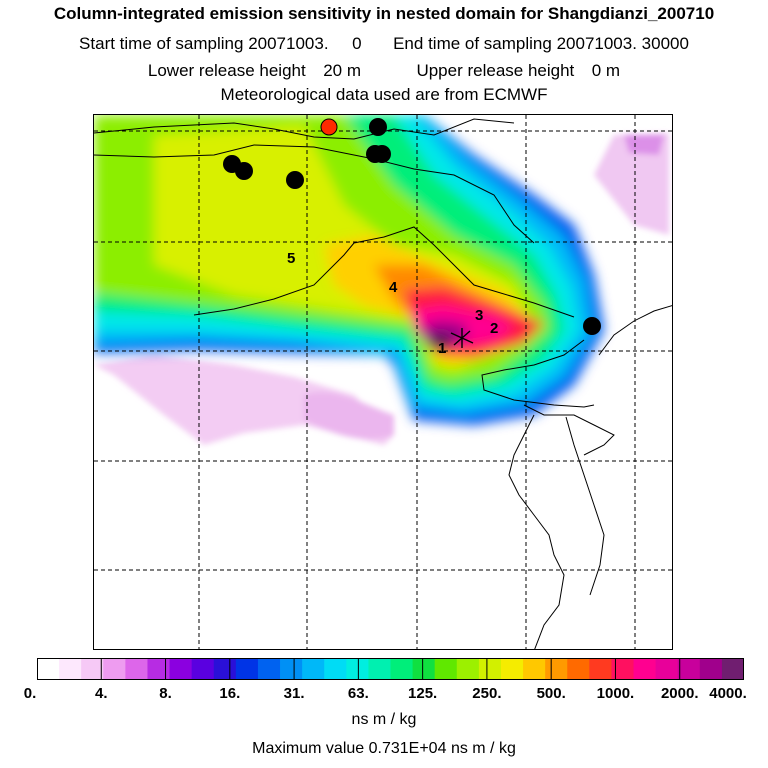  Describe the element at coordinates (291, 258) in the screenshot. I see `cluster-label-5: 5` at that location.